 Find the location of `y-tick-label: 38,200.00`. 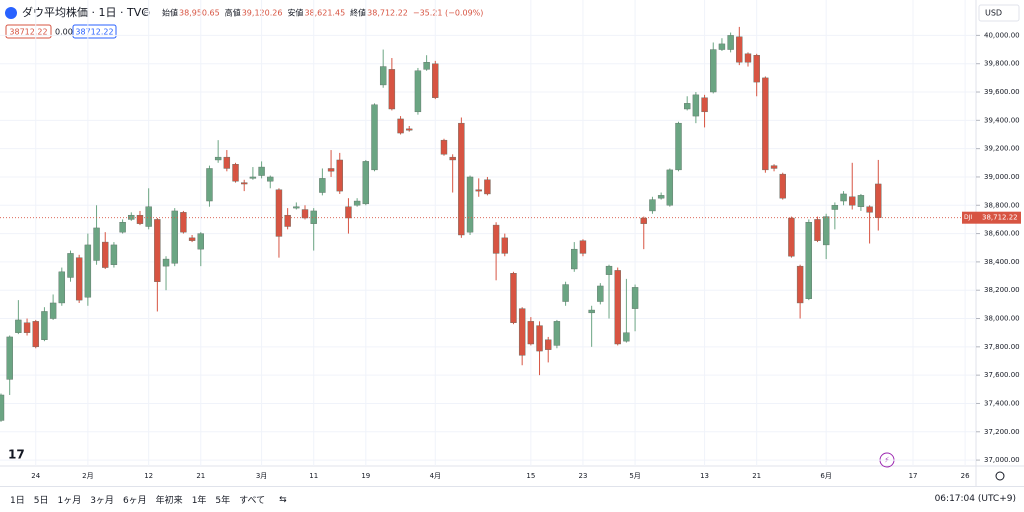

y-tick-label: 38,200.00 is located at coordinates (1002, 290).